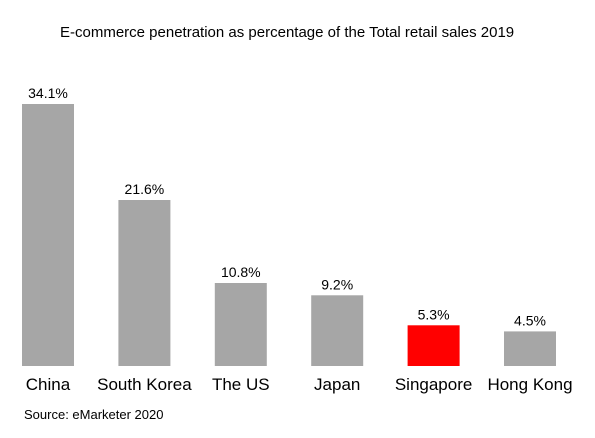  Describe the element at coordinates (48, 384) in the screenshot. I see `category-label-china: China` at that location.